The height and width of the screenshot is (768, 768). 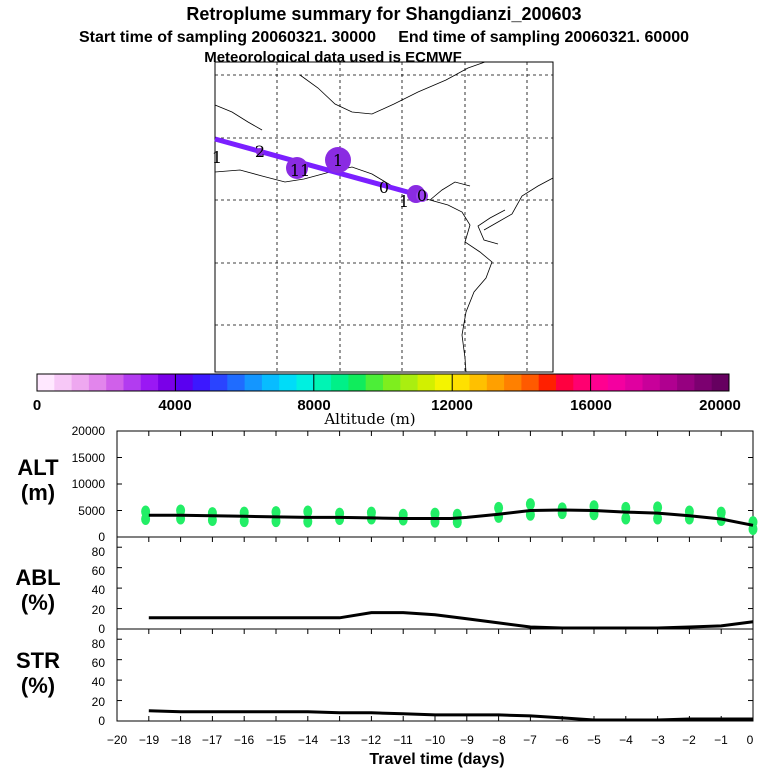 What do you see at coordinates (181, 740) in the screenshot?
I see `x-tick-label: −18` at bounding box center [181, 740].